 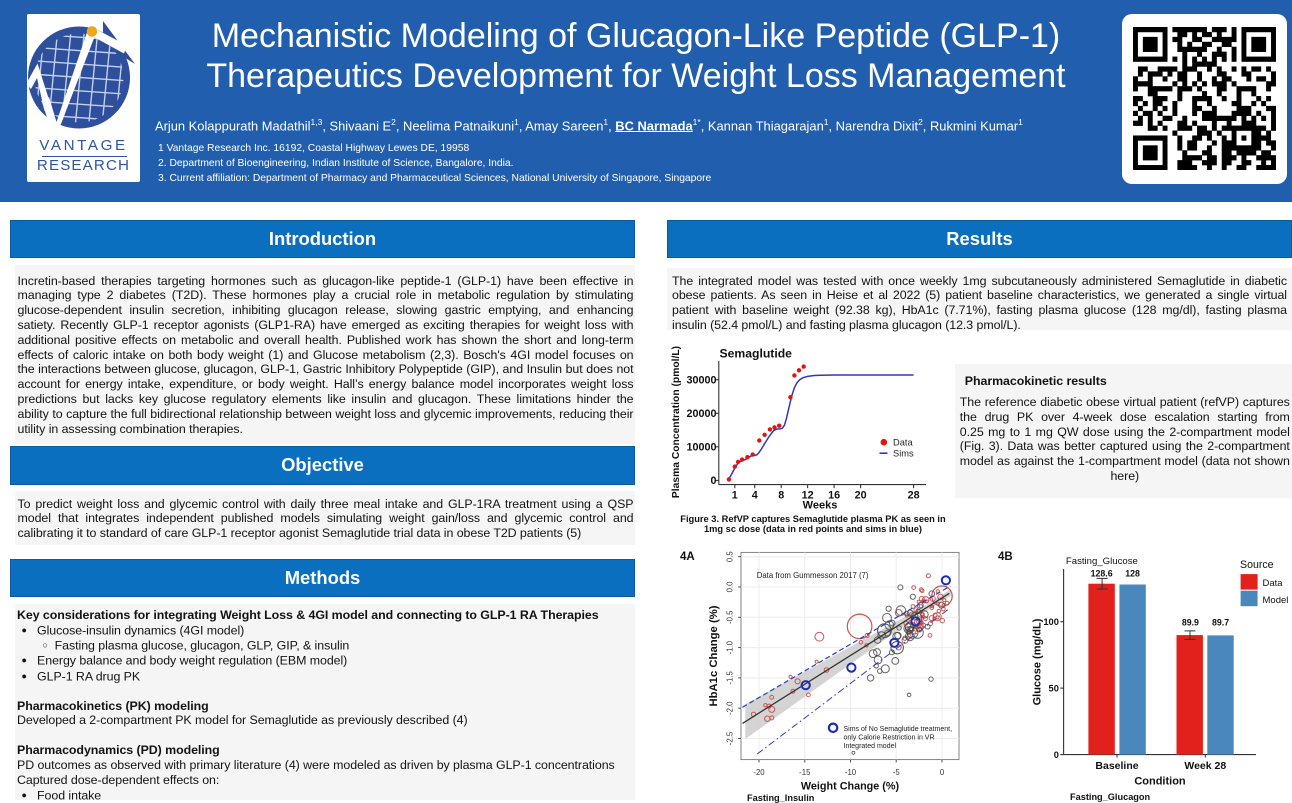 I want to click on svg-text: -20, so click(x=759, y=772).